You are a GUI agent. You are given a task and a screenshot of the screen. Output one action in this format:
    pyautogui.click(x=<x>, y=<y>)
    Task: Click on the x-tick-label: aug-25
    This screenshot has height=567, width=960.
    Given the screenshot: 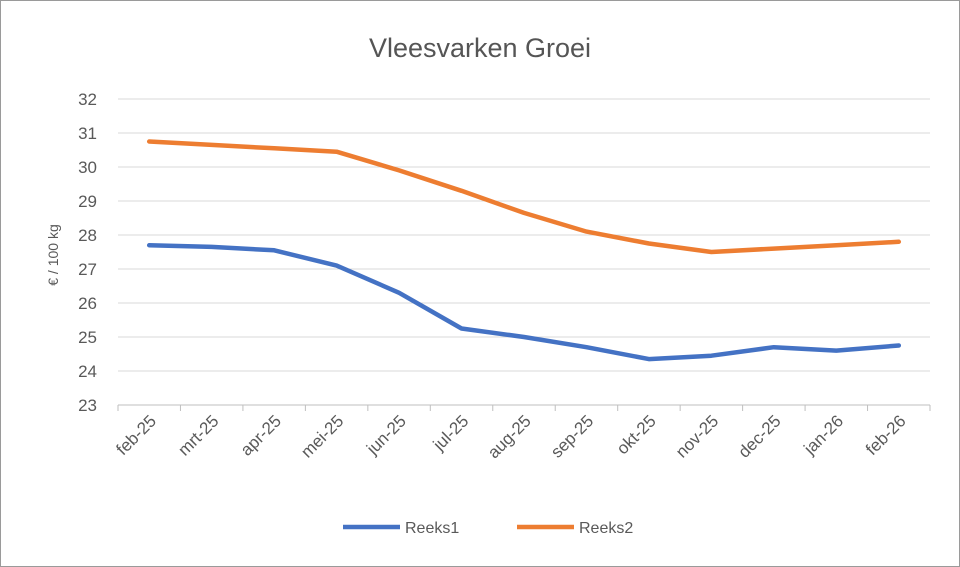 What is the action you would take?
    pyautogui.click(x=509, y=436)
    